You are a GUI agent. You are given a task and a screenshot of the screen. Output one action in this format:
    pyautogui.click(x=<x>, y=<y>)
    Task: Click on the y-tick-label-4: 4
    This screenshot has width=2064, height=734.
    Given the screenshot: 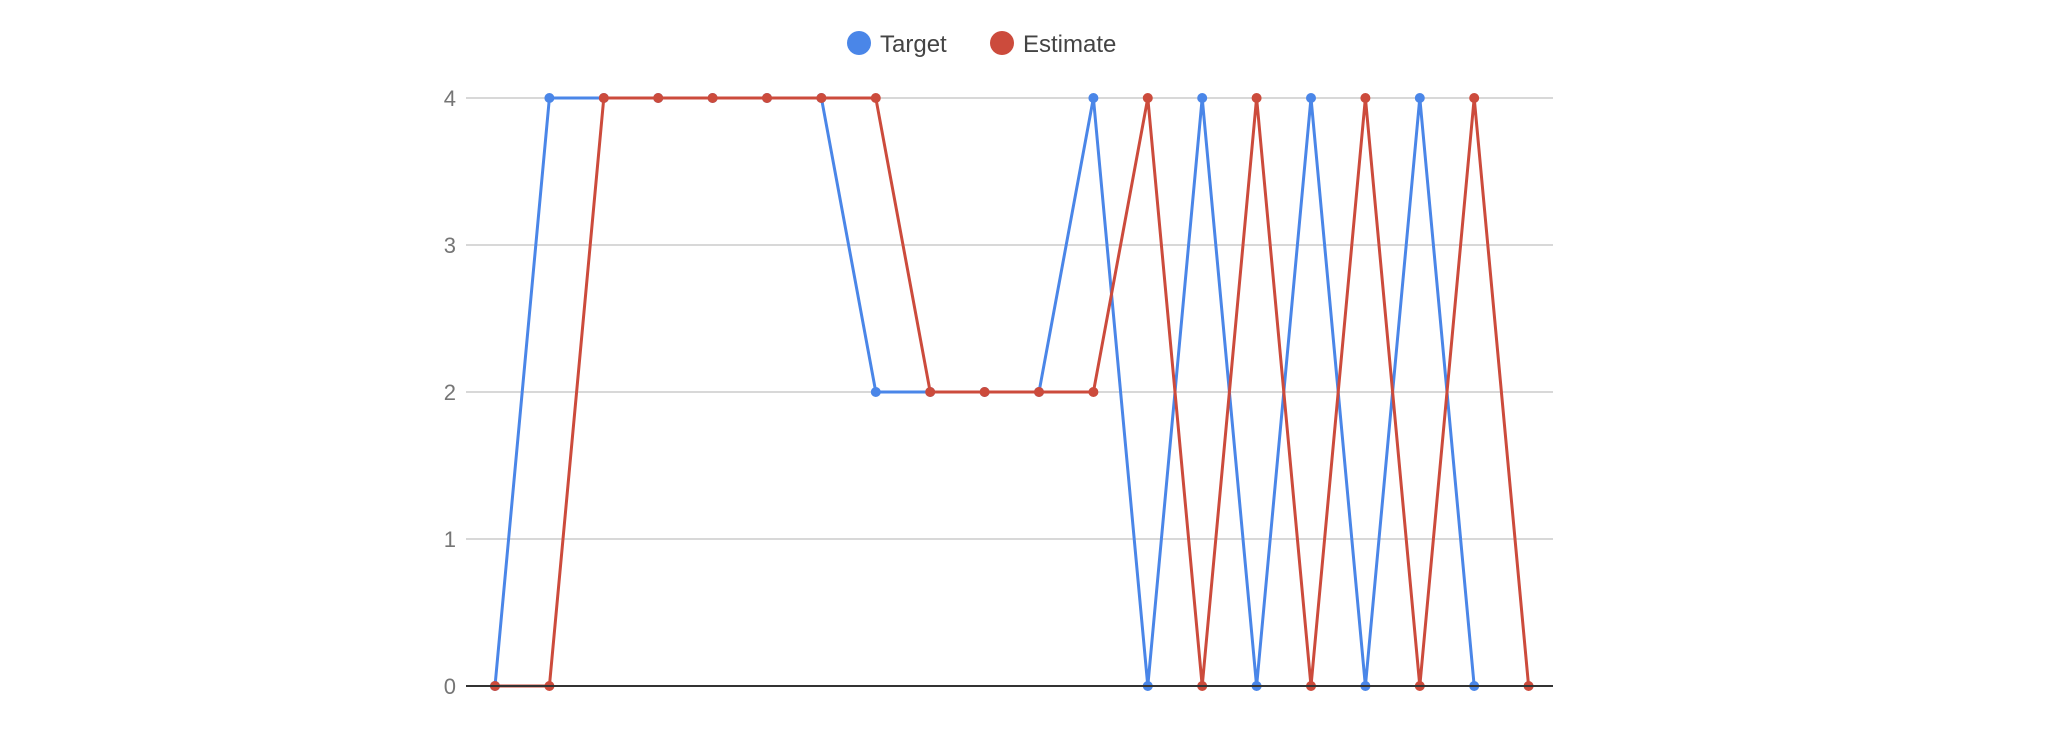 What is the action you would take?
    pyautogui.click(x=450, y=98)
    